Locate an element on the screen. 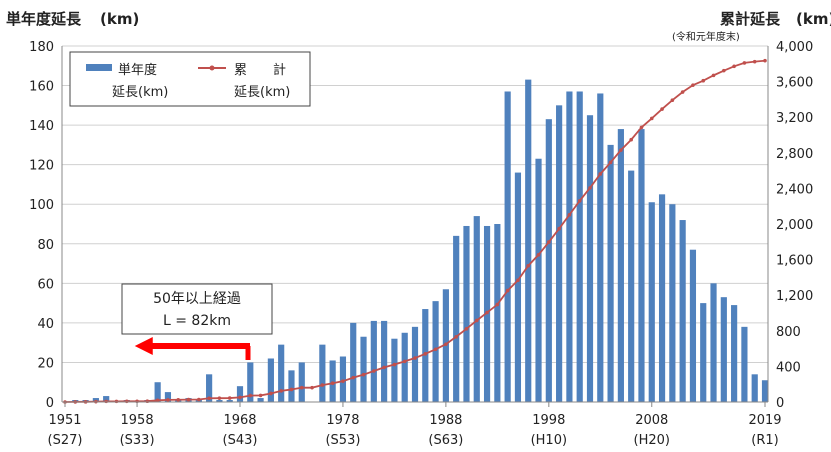 Image resolution: width=831 pixels, height=452 pixels. y-right-tick-label: 2,000 is located at coordinates (794, 225).